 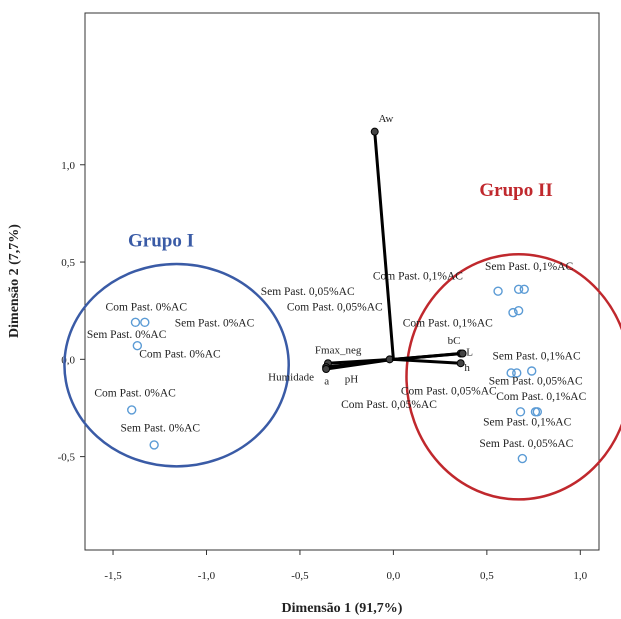 What do you see at coordinates (469, 352) in the screenshot?
I see `vector-label: L` at bounding box center [469, 352].